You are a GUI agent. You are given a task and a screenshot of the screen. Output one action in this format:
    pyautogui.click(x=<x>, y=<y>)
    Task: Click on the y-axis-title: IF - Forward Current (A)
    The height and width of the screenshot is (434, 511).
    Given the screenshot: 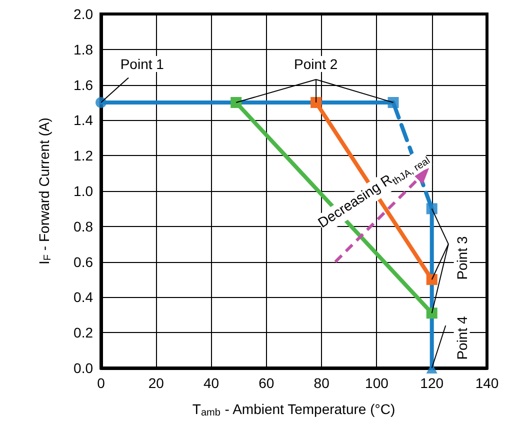 What is the action you would take?
    pyautogui.click(x=45, y=191)
    